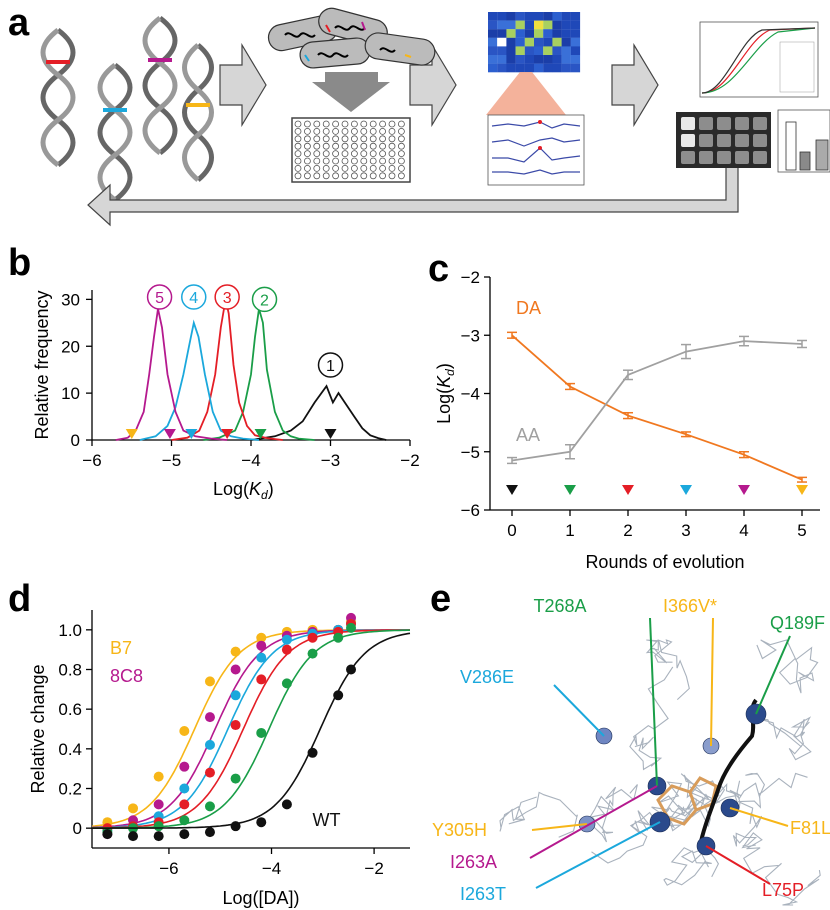 The image size is (830, 910). Describe the element at coordinates (470, 277) in the screenshot. I see `y-tick-label-c: −2` at that location.